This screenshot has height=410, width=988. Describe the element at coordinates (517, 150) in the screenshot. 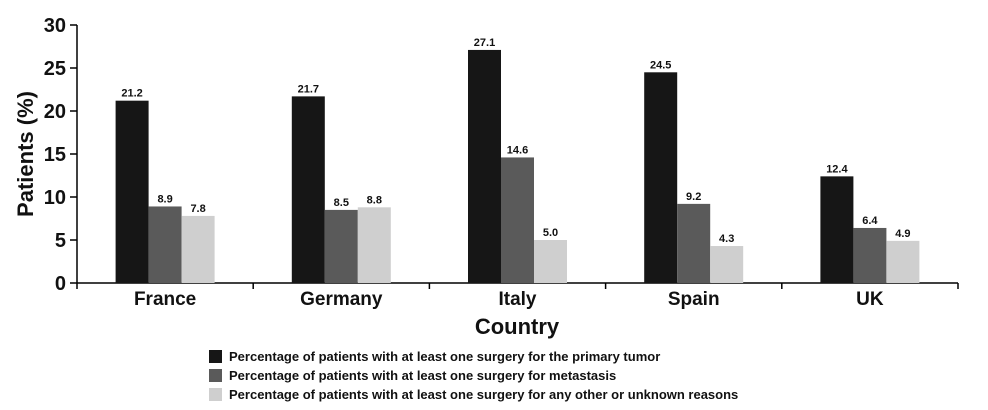

I see `bar-value-label: 14.6` at that location.